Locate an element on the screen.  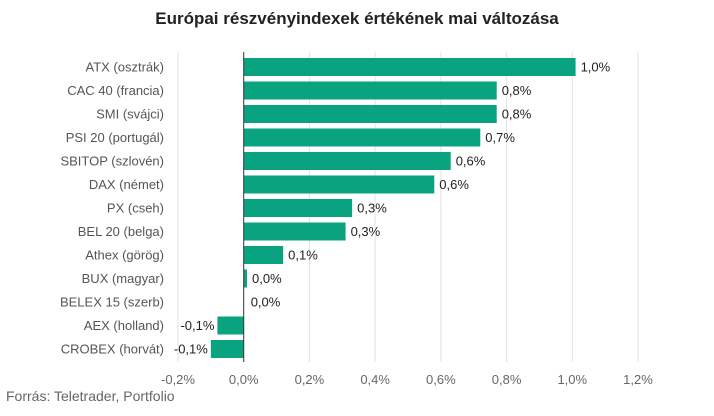
x-tick-label: 0,4% is located at coordinates (375, 379).